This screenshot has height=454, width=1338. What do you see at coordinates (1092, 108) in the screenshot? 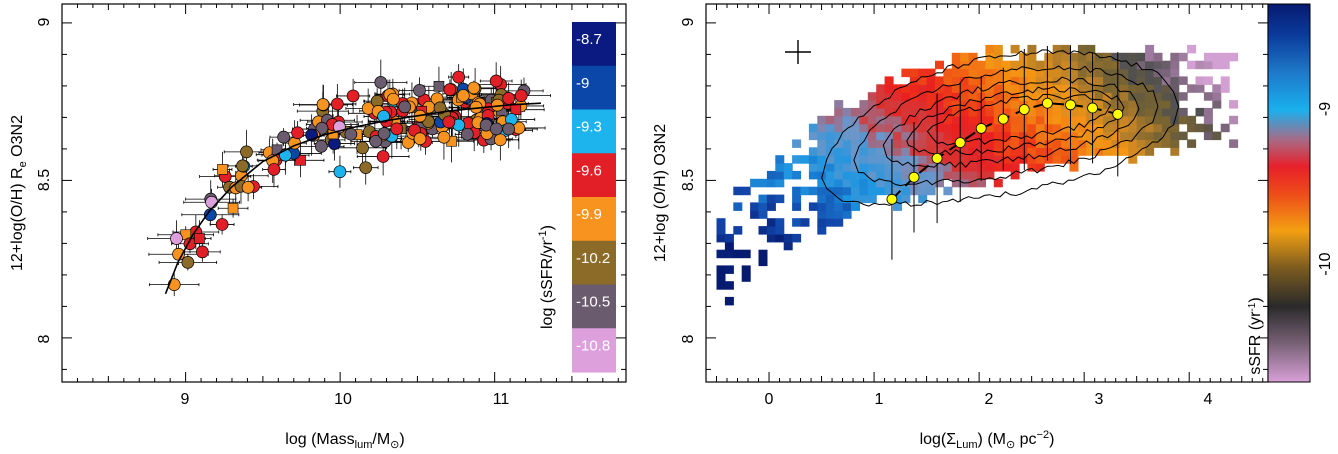
I see `median-point` at bounding box center [1092, 108].